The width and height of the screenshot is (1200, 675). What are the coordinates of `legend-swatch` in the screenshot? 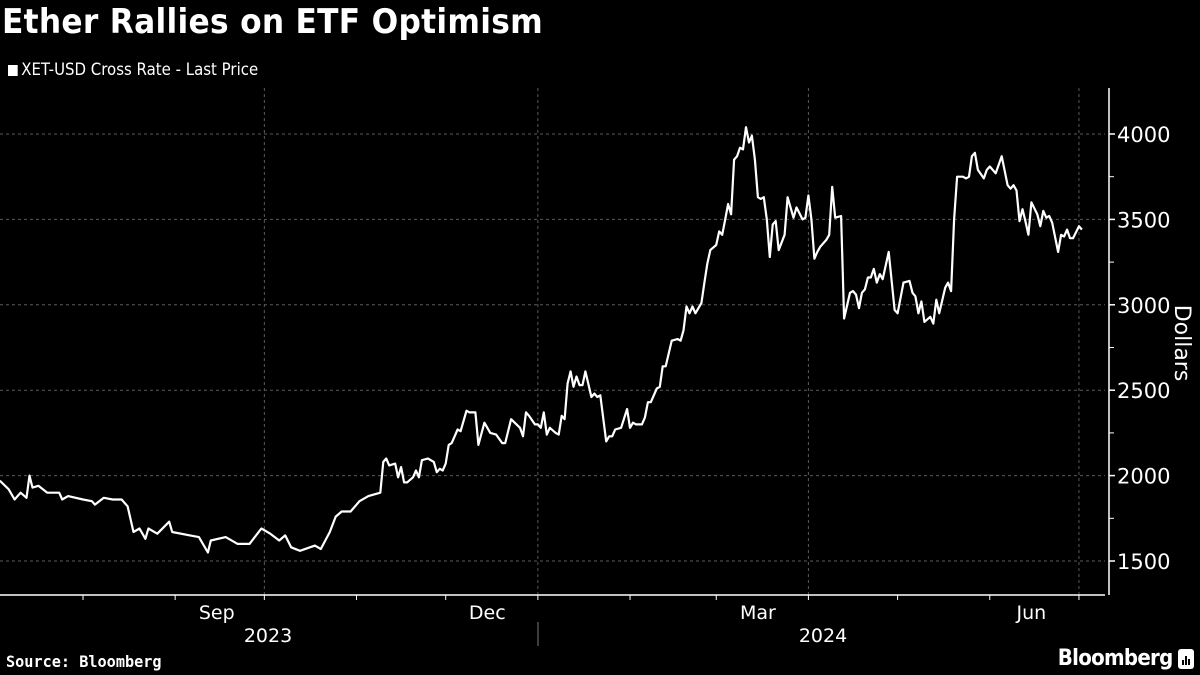 It's located at (13, 70).